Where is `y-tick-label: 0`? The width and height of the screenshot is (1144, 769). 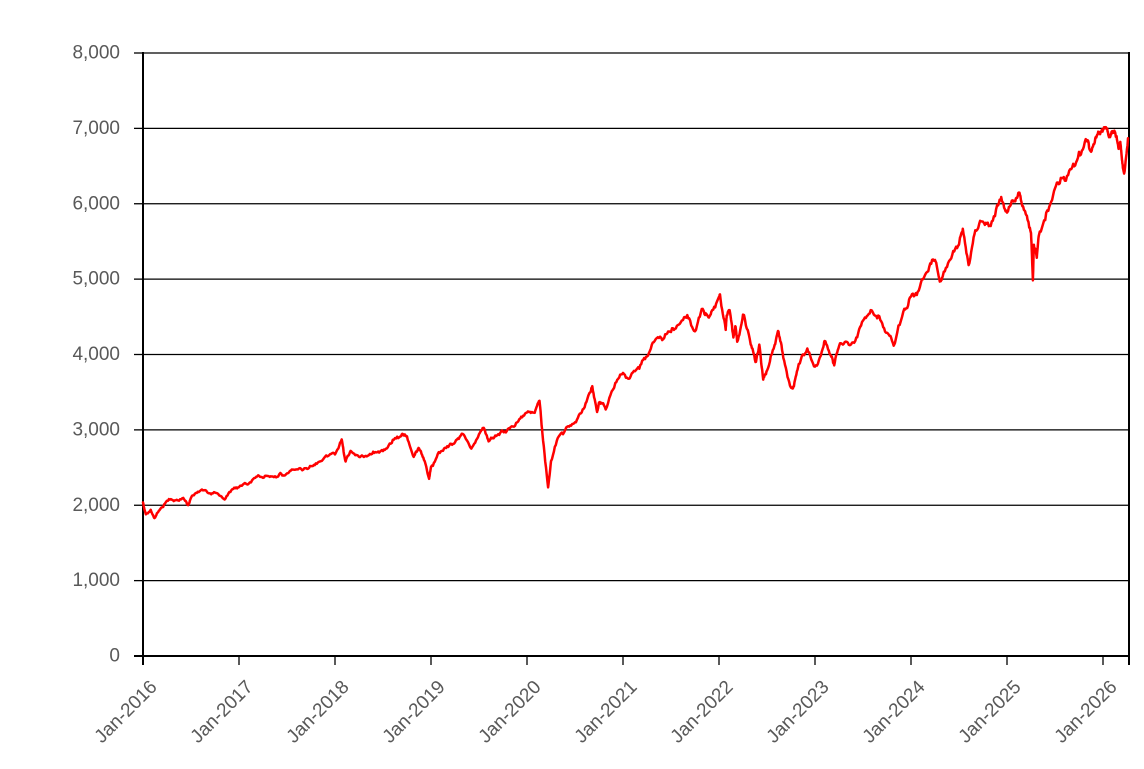 y-tick-label: 0 is located at coordinates (114, 656).